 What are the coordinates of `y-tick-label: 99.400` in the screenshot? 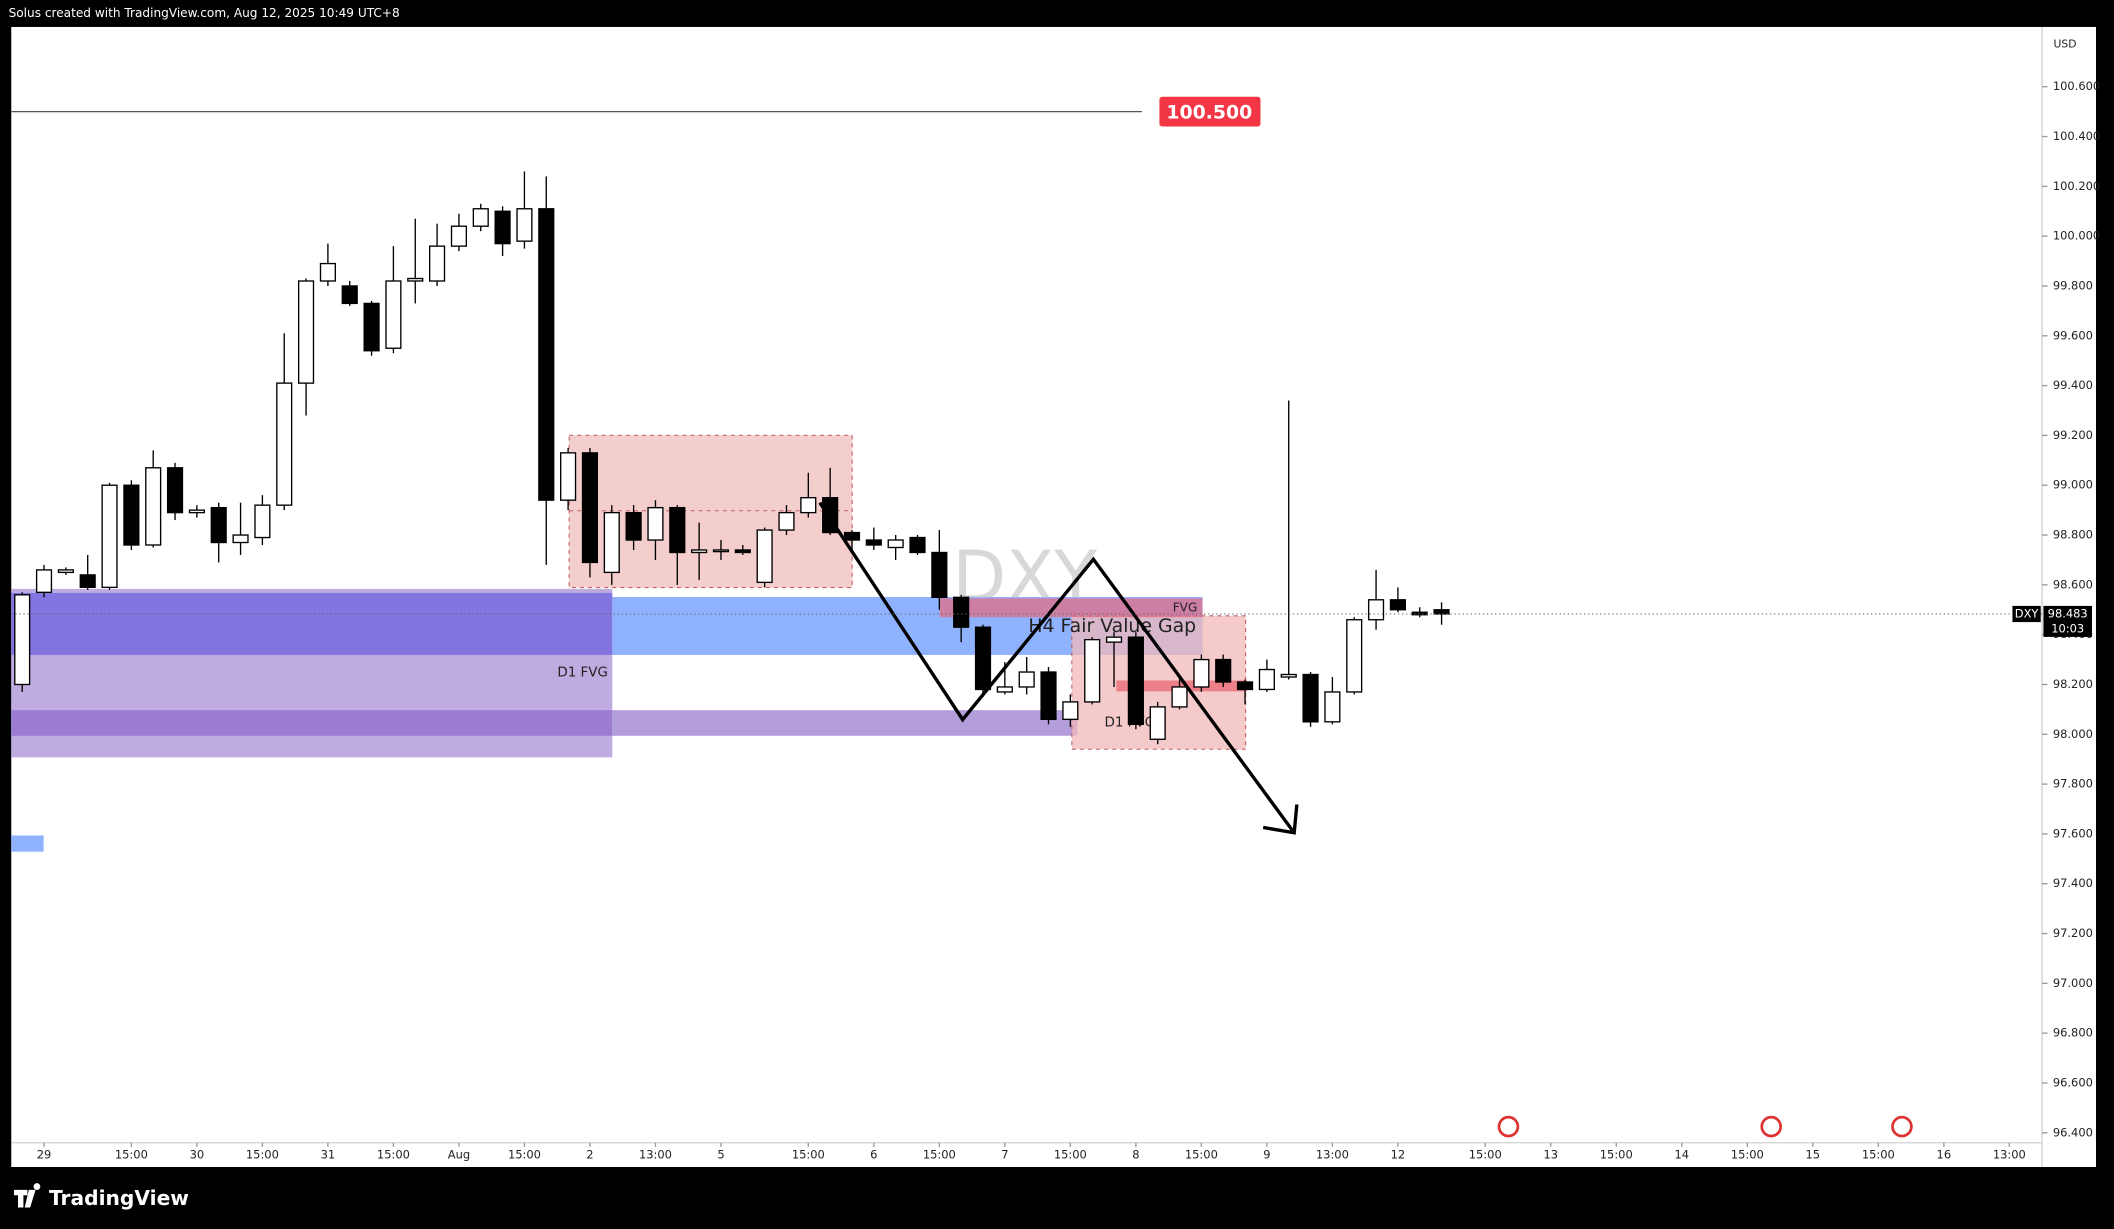 It's located at (2073, 385).